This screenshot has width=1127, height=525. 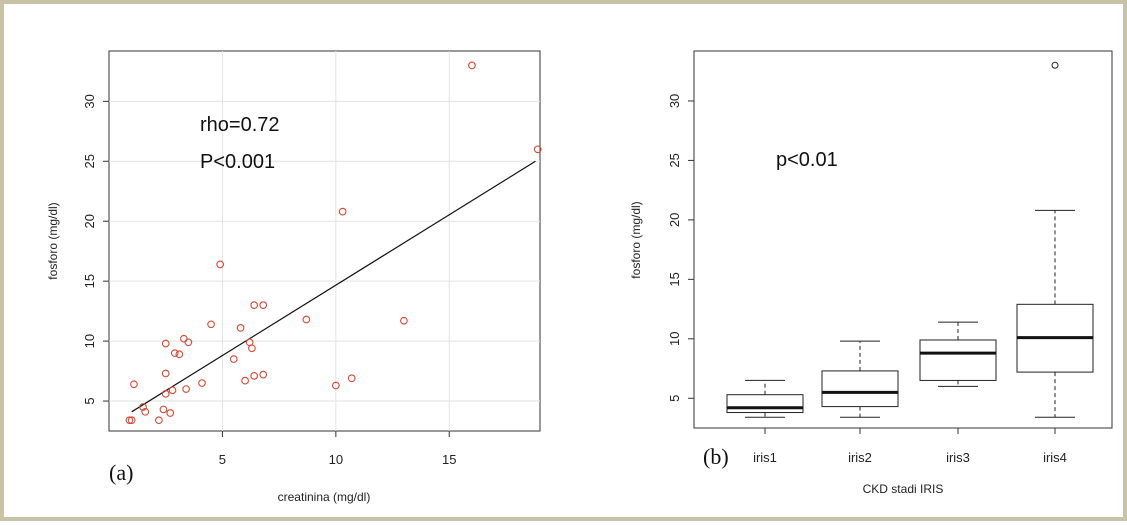 What do you see at coordinates (336, 459) in the screenshot?
I see `x-tick-label: 10` at bounding box center [336, 459].